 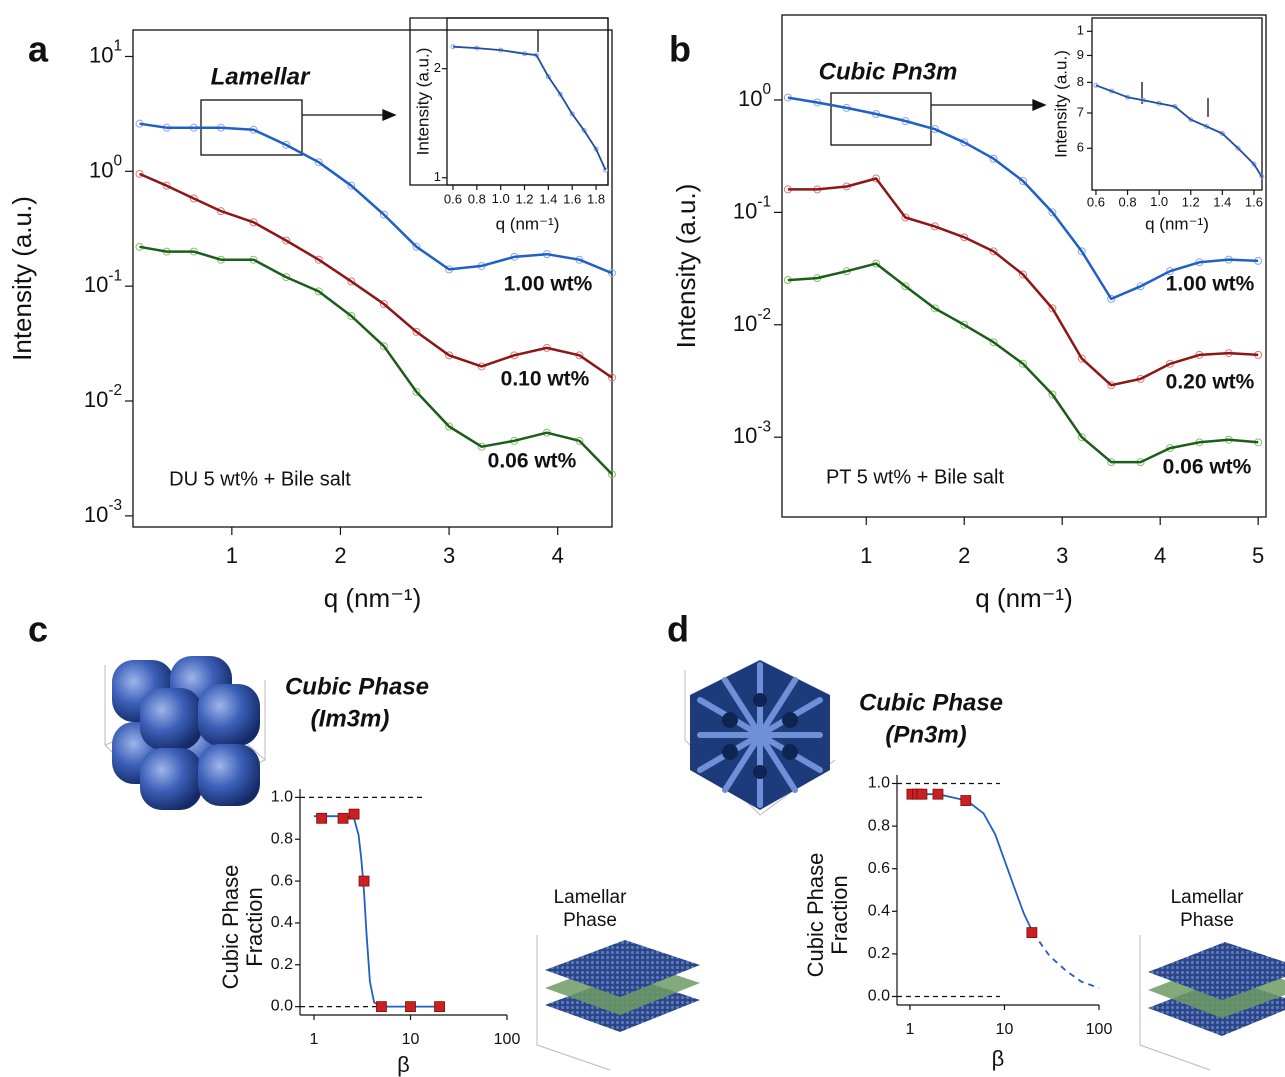 What do you see at coordinates (350, 718) in the screenshot?
I see `panel-subtitle: (Im3m)` at bounding box center [350, 718].